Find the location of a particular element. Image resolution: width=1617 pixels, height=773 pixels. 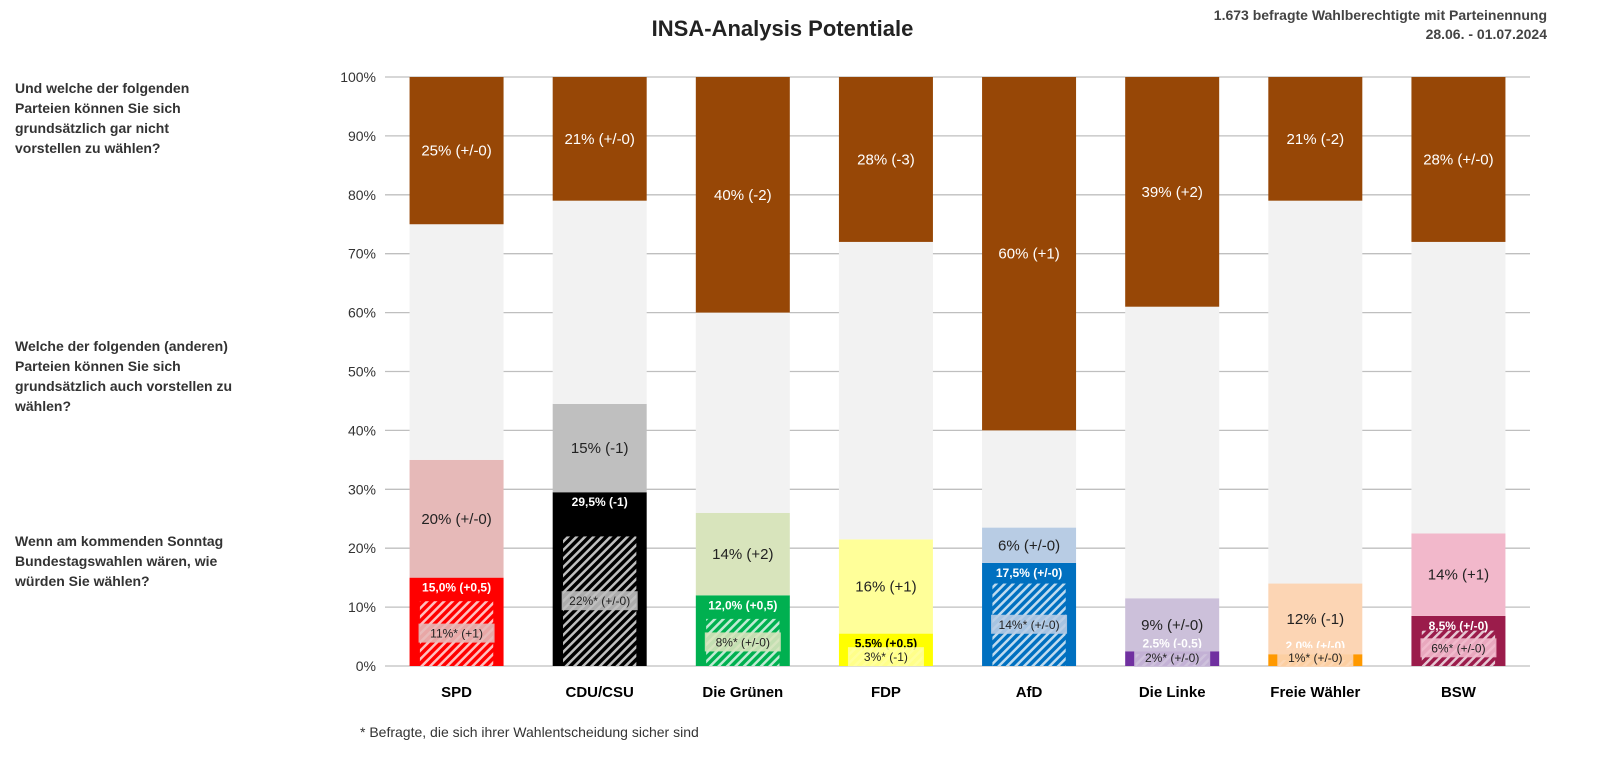

potential-label: 20% (+/-0) is located at coordinates (456, 519).